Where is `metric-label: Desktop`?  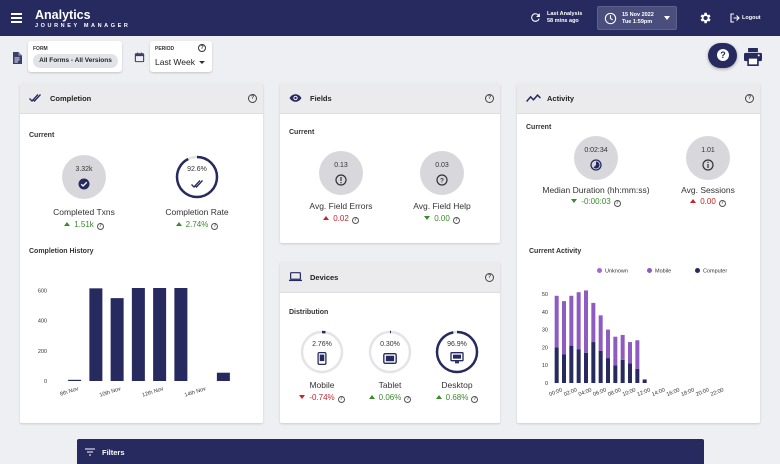 metric-label: Desktop is located at coordinates (457, 385).